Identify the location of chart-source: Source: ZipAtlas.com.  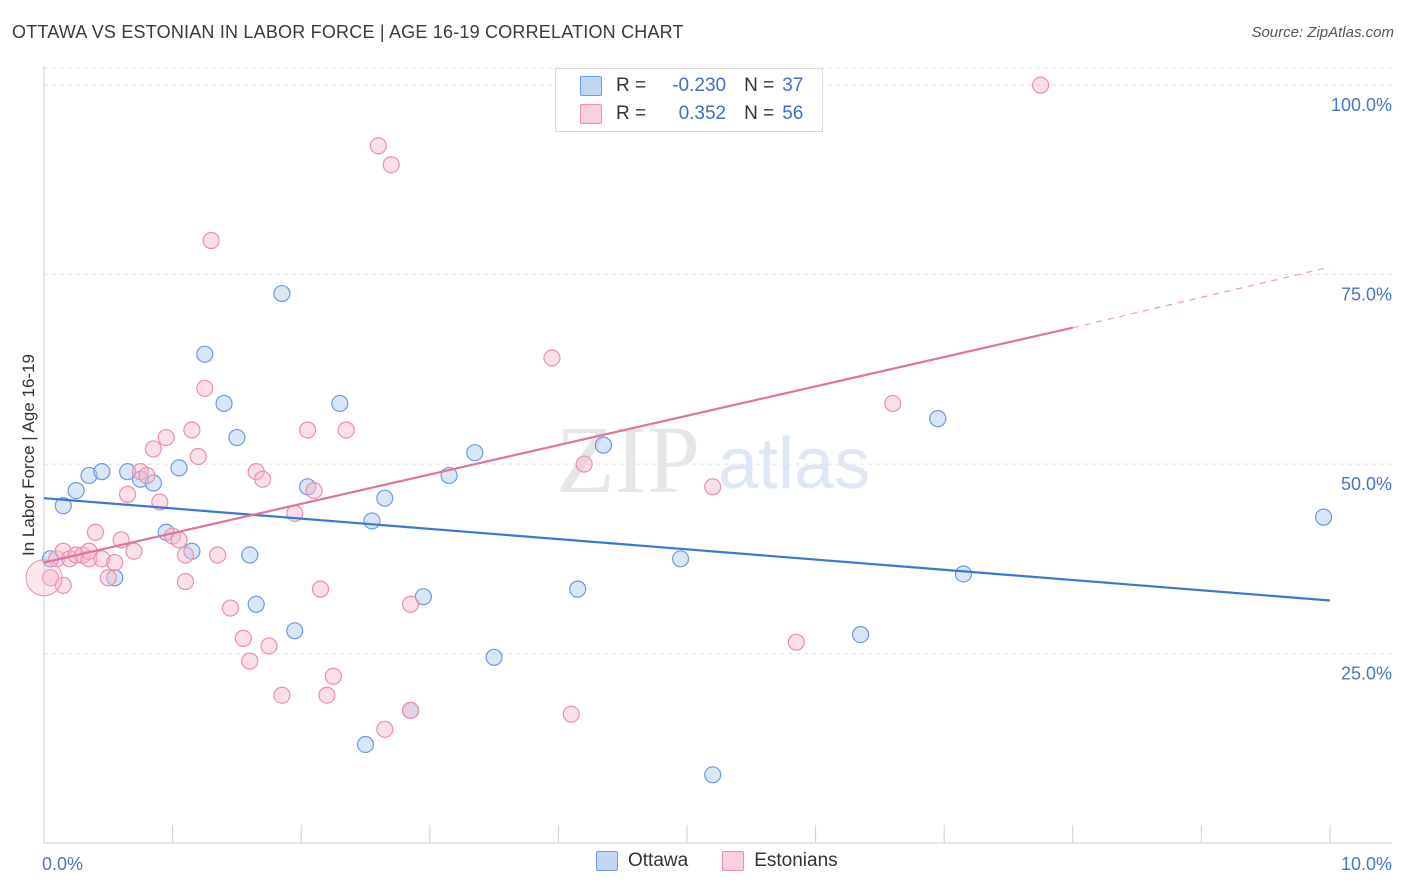
(1322, 32).